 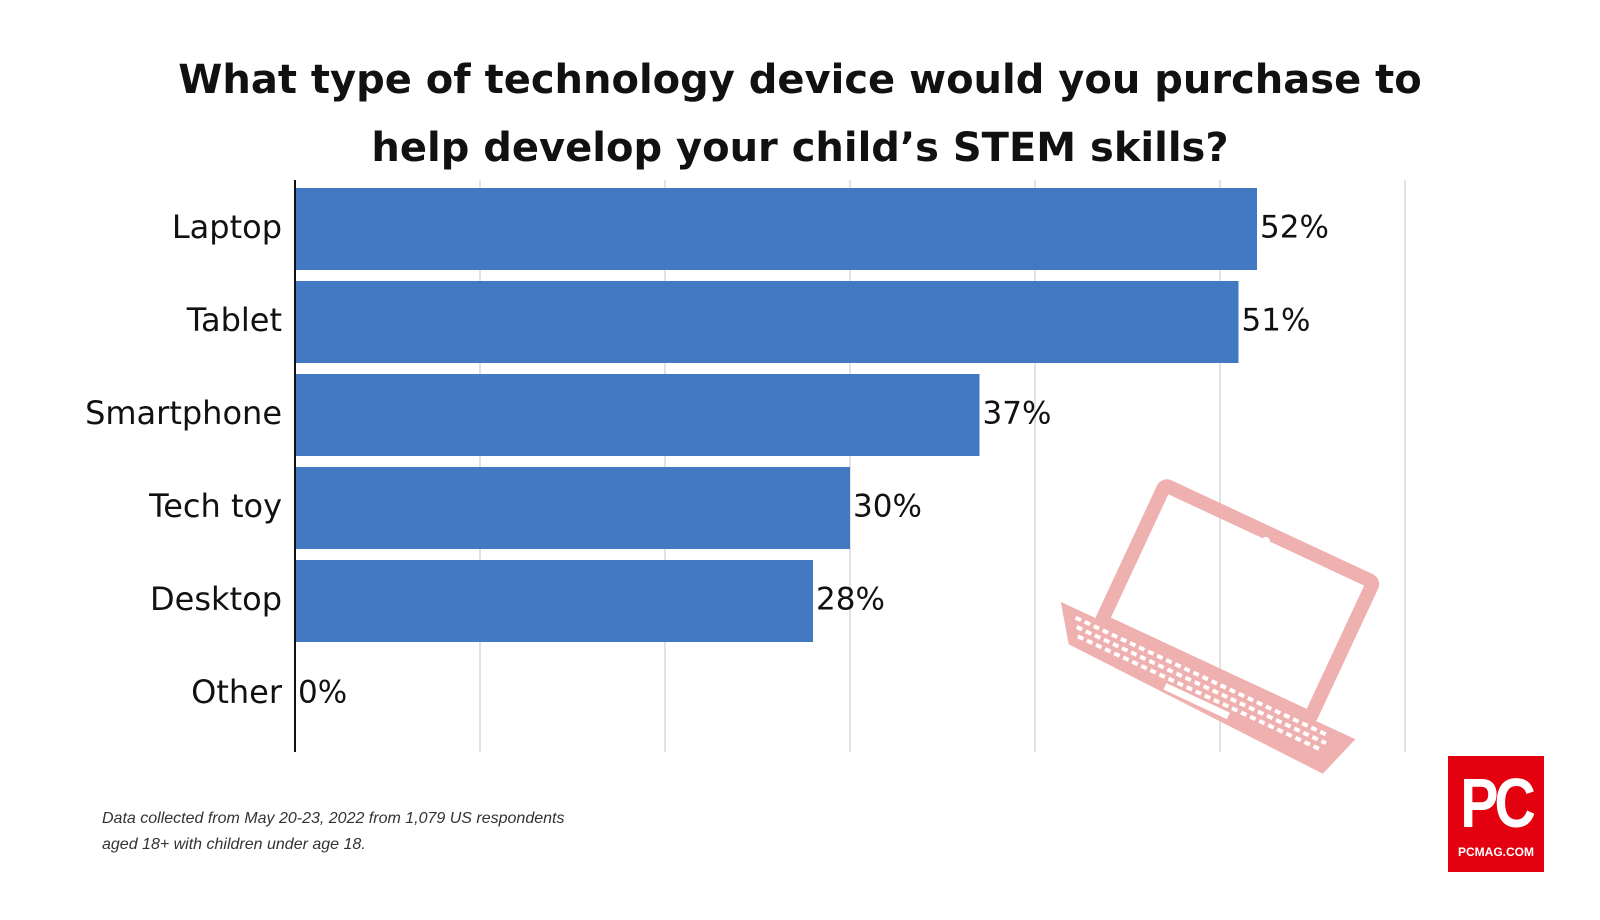 I want to click on category-label: Tech toy, so click(x=215, y=506).